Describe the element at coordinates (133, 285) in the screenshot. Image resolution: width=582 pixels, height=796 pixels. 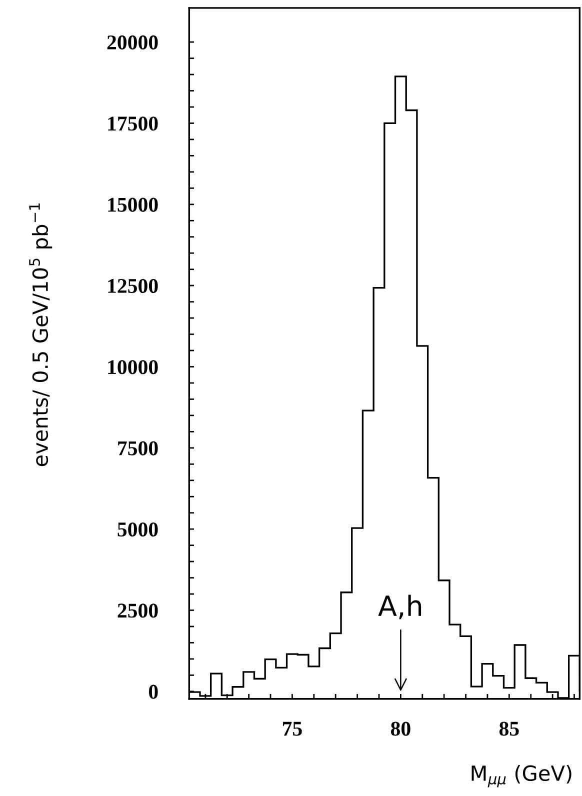
I see `y-tick-label: 12500` at that location.